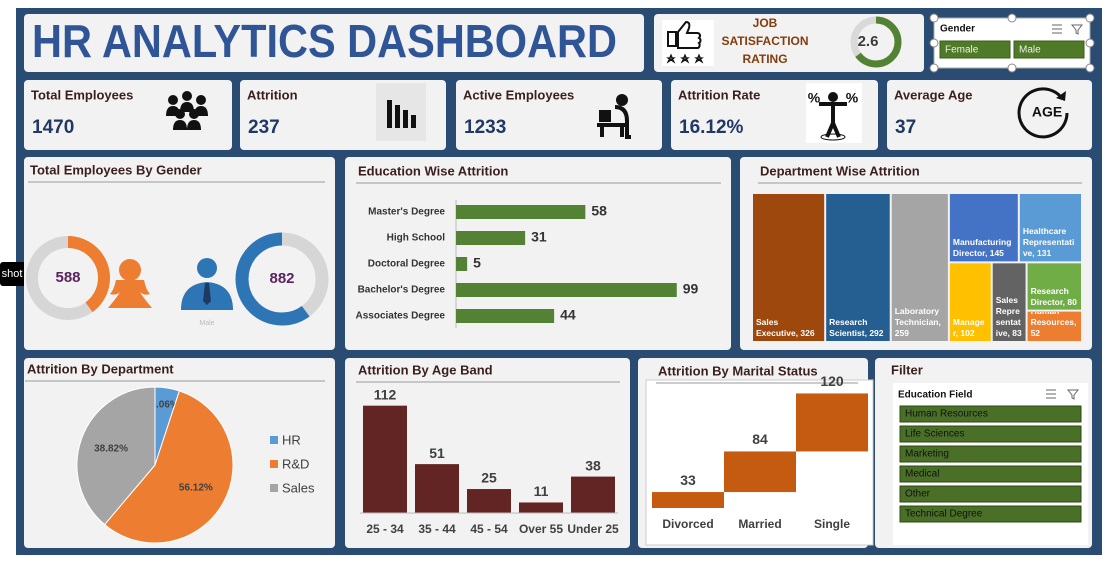 The image size is (1117, 568). I want to click on donut-arc, so click(68, 278).